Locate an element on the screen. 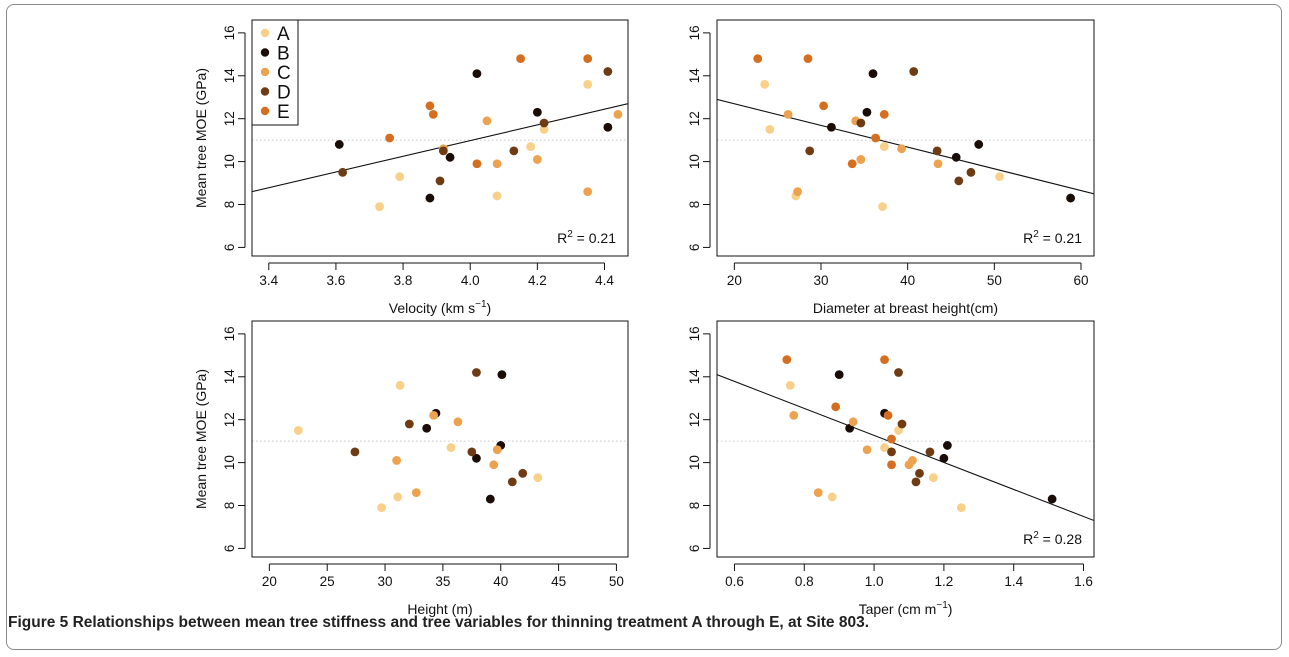 The width and height of the screenshot is (1289, 657). x-axis-label: Diameter at breast height(cm) is located at coordinates (905, 308).